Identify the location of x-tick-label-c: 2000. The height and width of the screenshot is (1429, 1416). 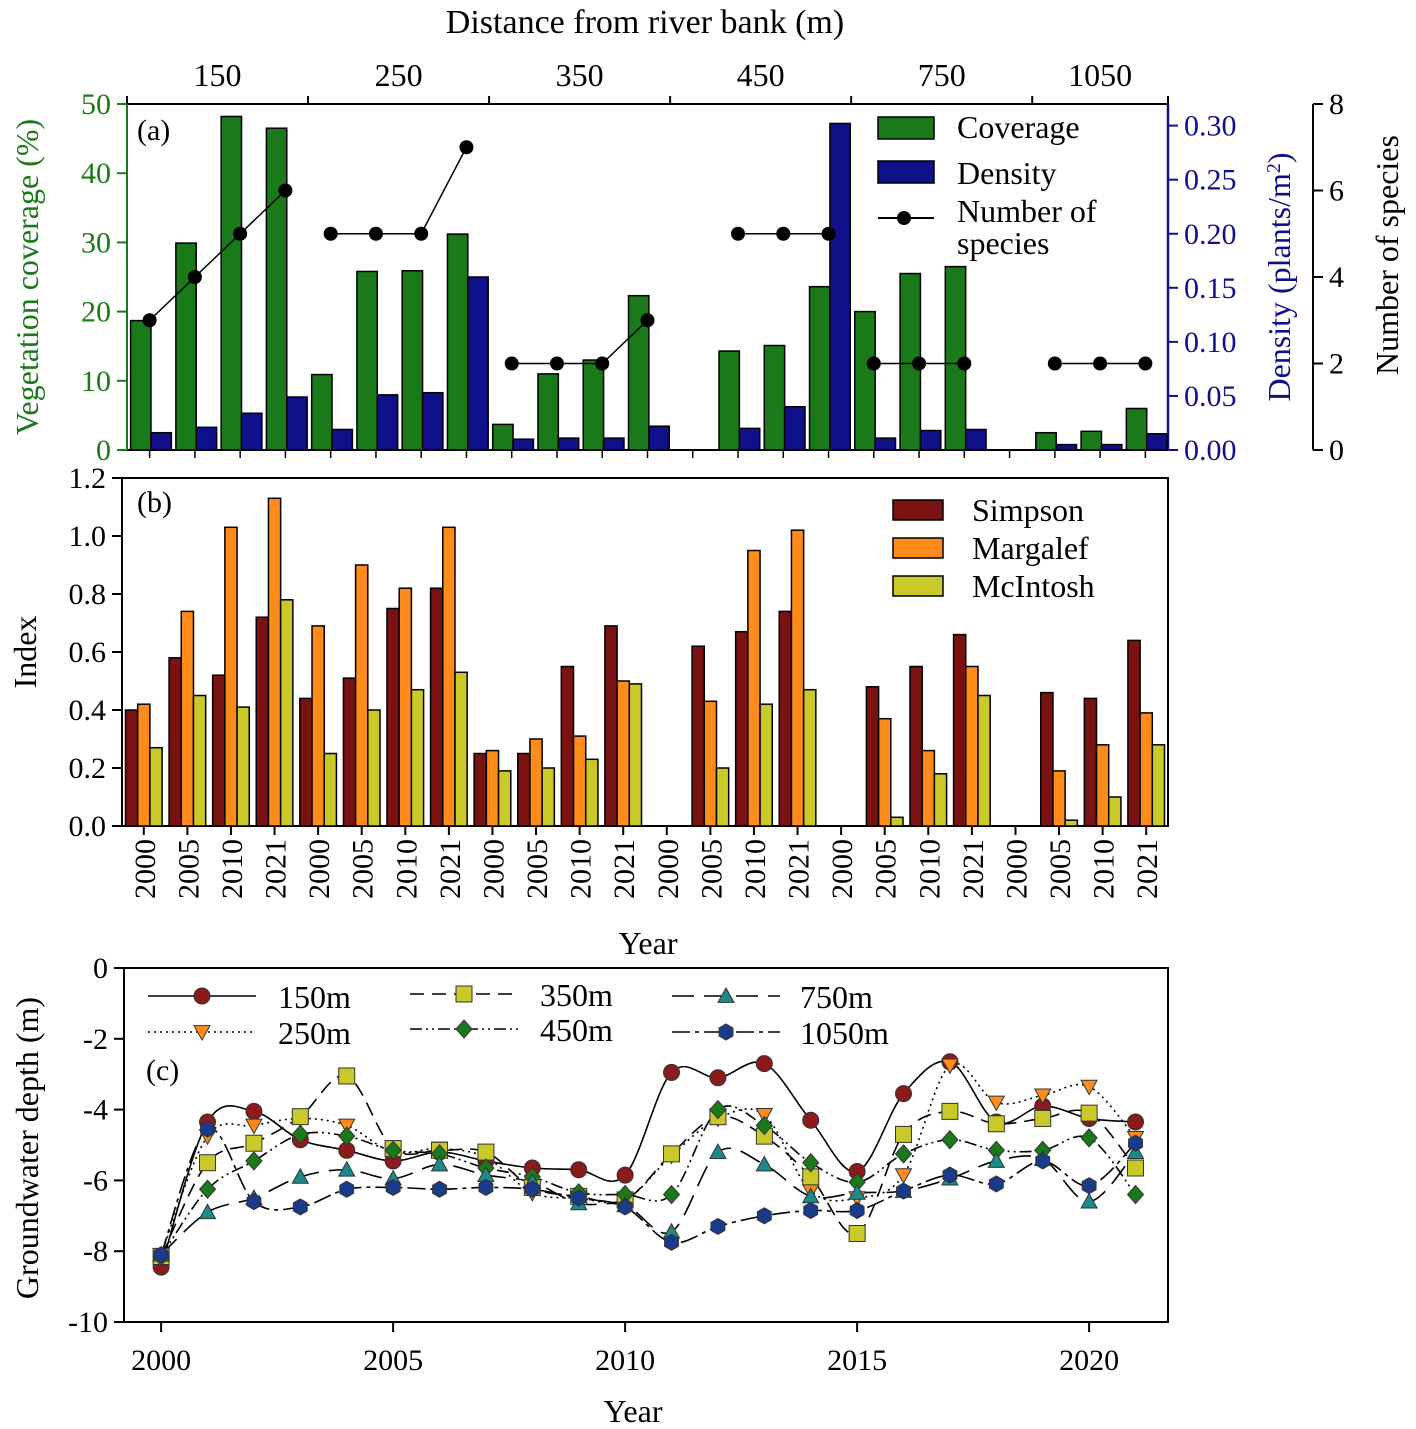
(161, 1360).